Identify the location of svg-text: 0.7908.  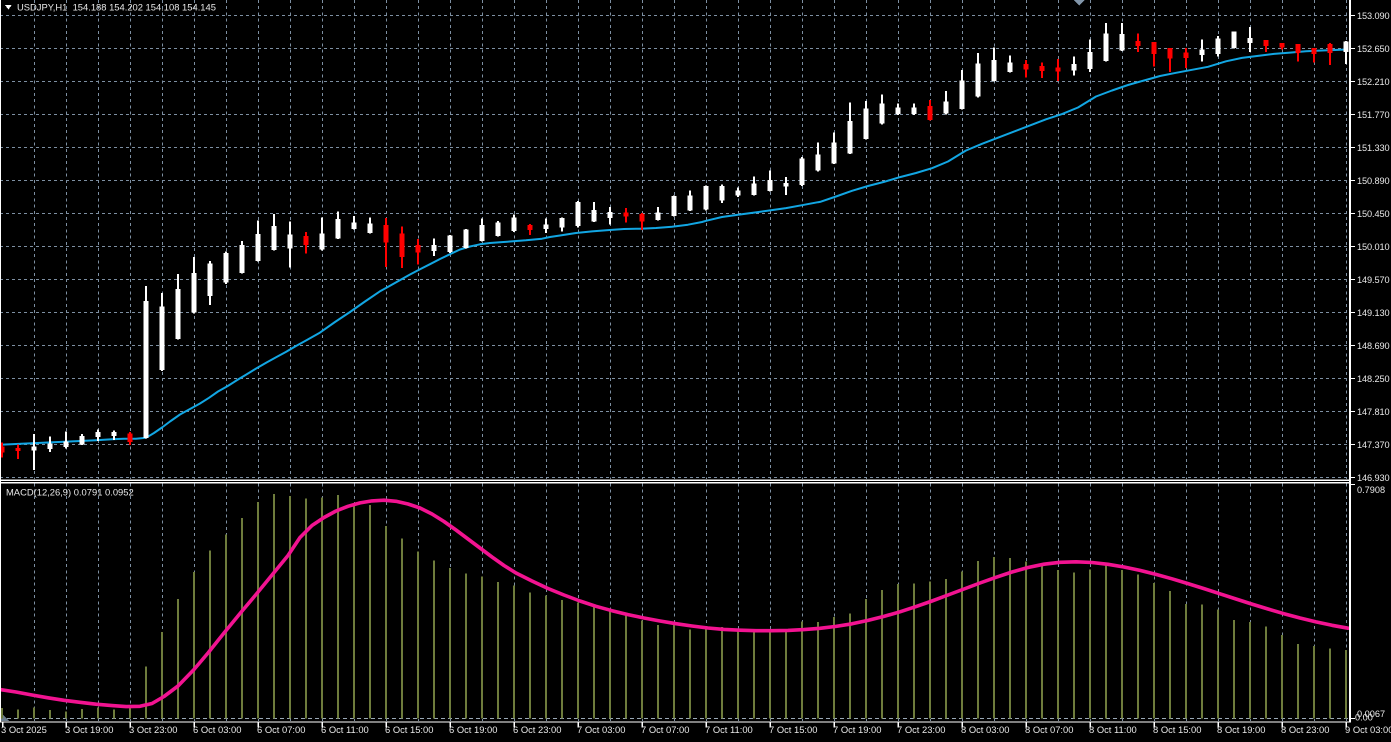
(1371, 490).